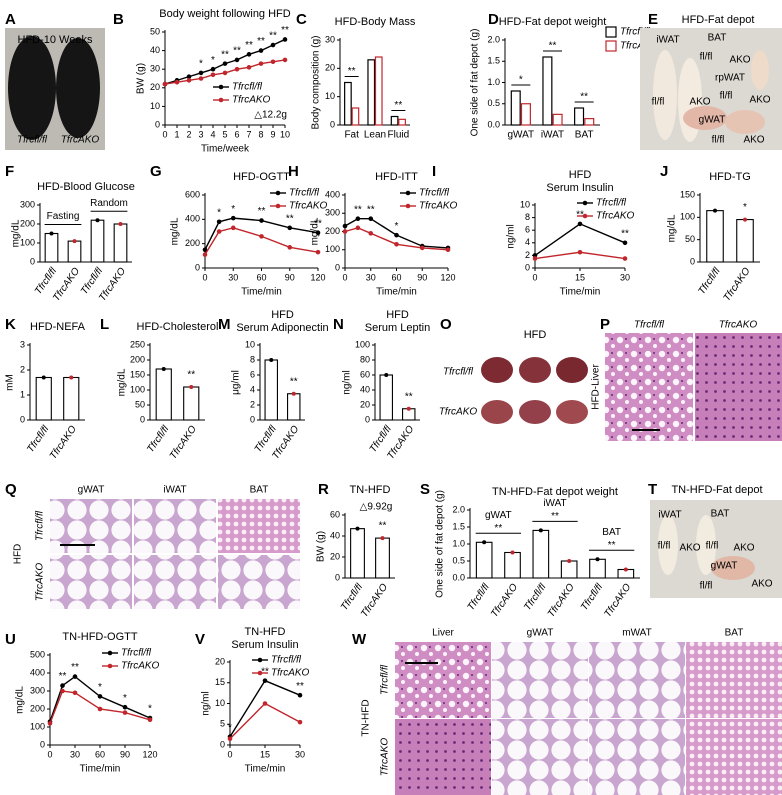  Describe the element at coordinates (282, 328) in the screenshot. I see `chart-subtitle: Serum Adiponectin` at that location.